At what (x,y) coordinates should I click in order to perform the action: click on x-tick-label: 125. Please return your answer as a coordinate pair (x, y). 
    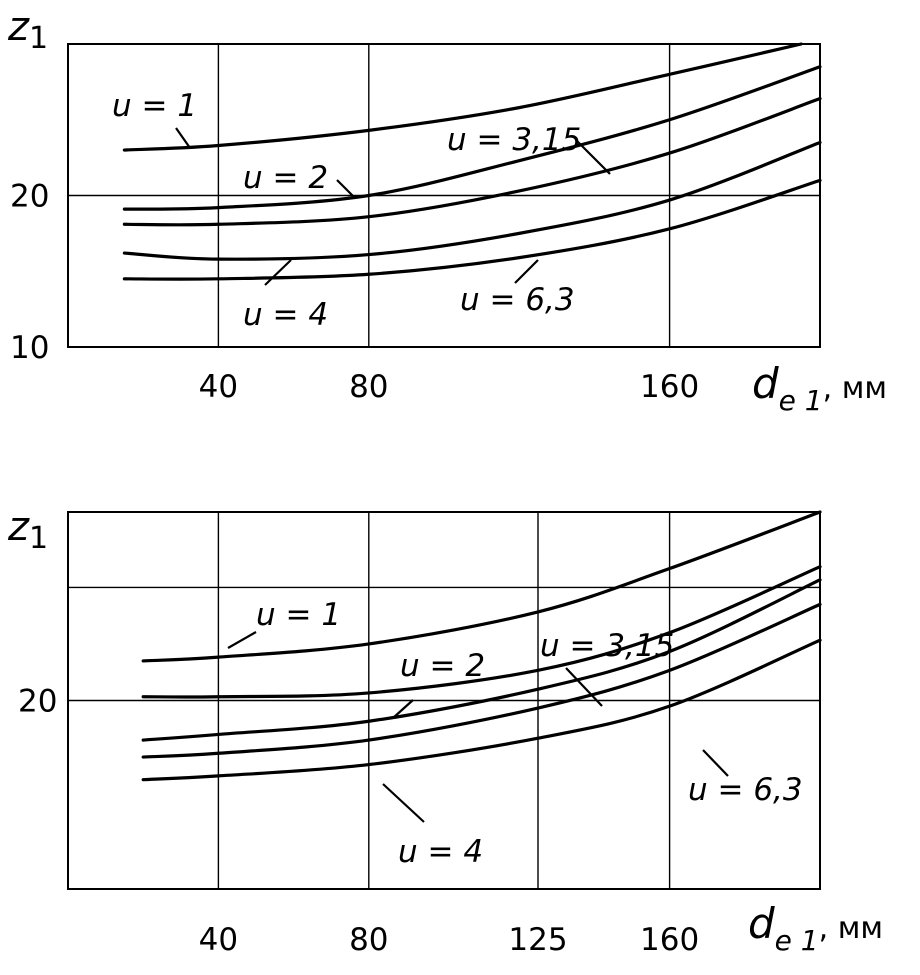
    Looking at the image, I should click on (537, 940).